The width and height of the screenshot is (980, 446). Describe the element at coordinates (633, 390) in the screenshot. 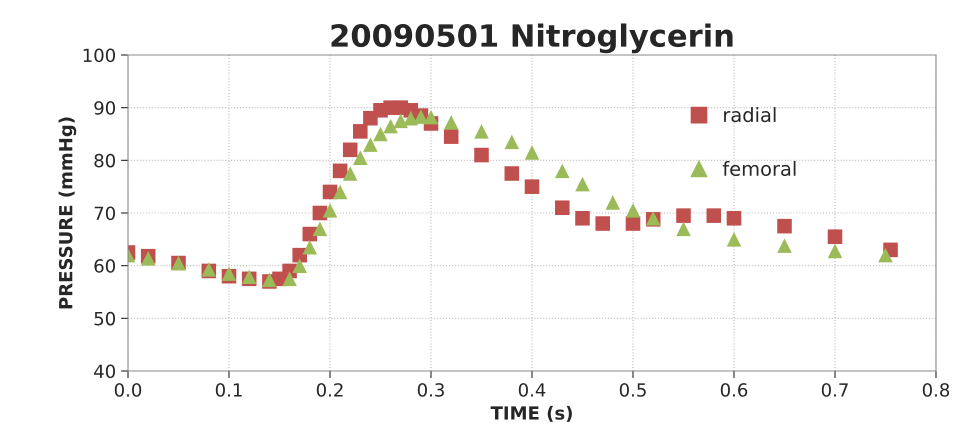

I see `x-tick-label: 0.5` at that location.